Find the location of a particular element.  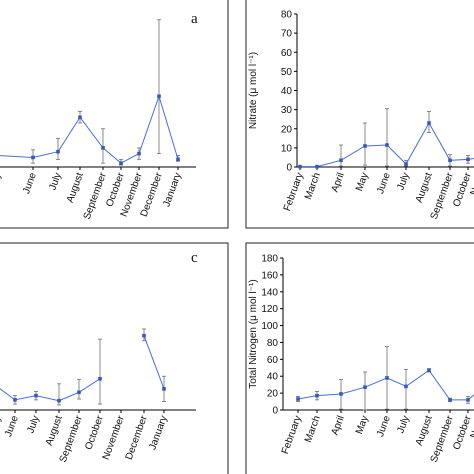

y-tick-label: 50 is located at coordinates (287, 72).